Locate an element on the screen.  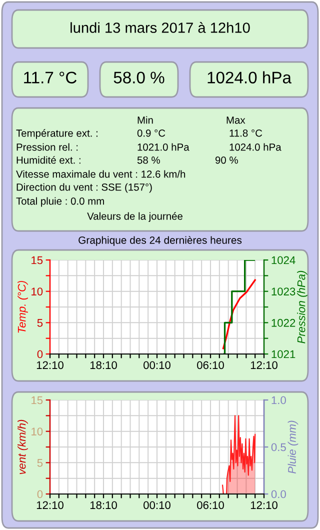
text: Direction du vent : SSE (157°) is located at coordinates (84, 188).